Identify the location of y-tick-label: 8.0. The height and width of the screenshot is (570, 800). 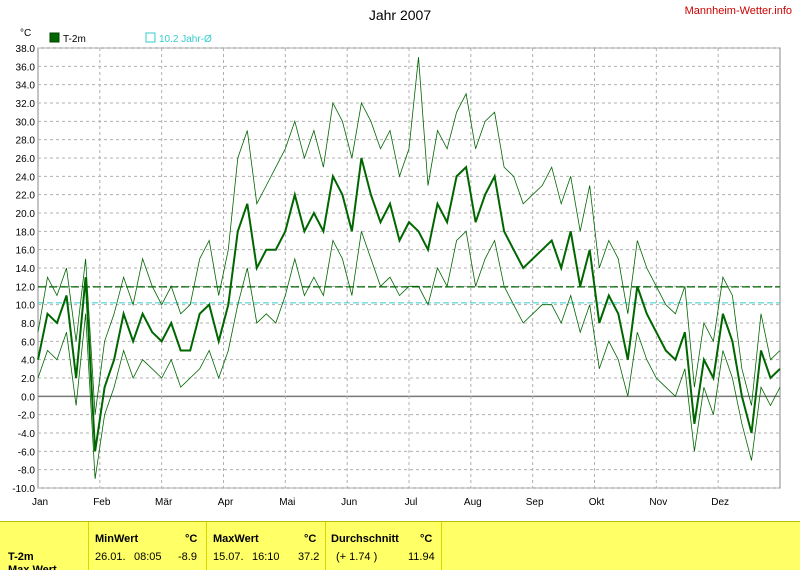
(28, 324).